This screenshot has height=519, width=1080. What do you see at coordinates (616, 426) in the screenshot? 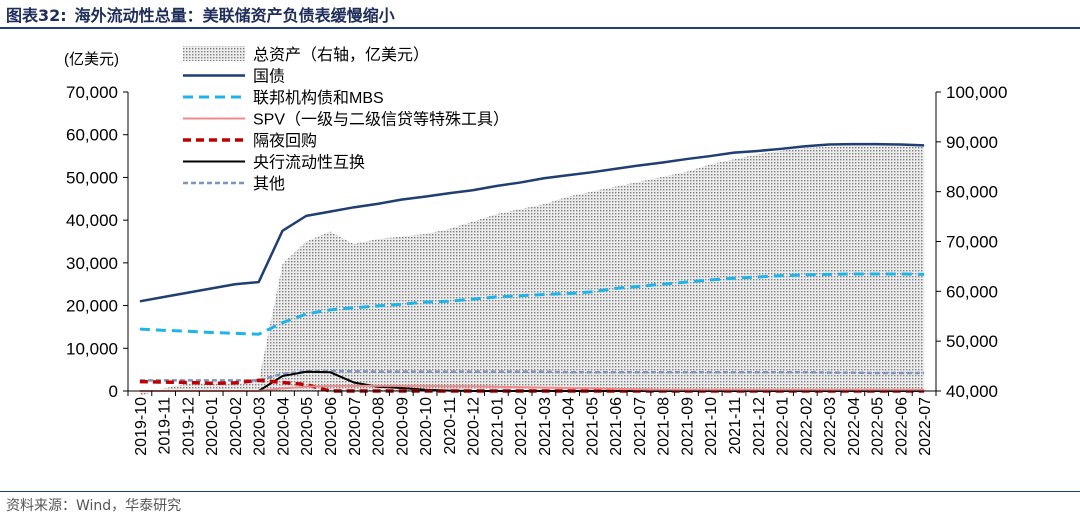
I see `x-tick-label: 2021-06` at bounding box center [616, 426].